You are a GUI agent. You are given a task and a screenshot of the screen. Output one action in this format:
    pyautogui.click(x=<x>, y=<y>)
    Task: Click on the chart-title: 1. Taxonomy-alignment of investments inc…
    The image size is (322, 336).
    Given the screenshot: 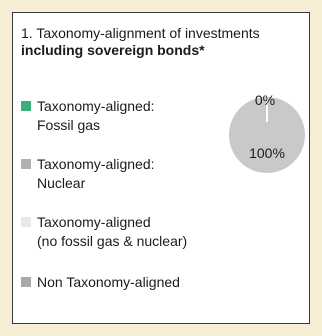 What is the action you would take?
    pyautogui.click(x=156, y=42)
    